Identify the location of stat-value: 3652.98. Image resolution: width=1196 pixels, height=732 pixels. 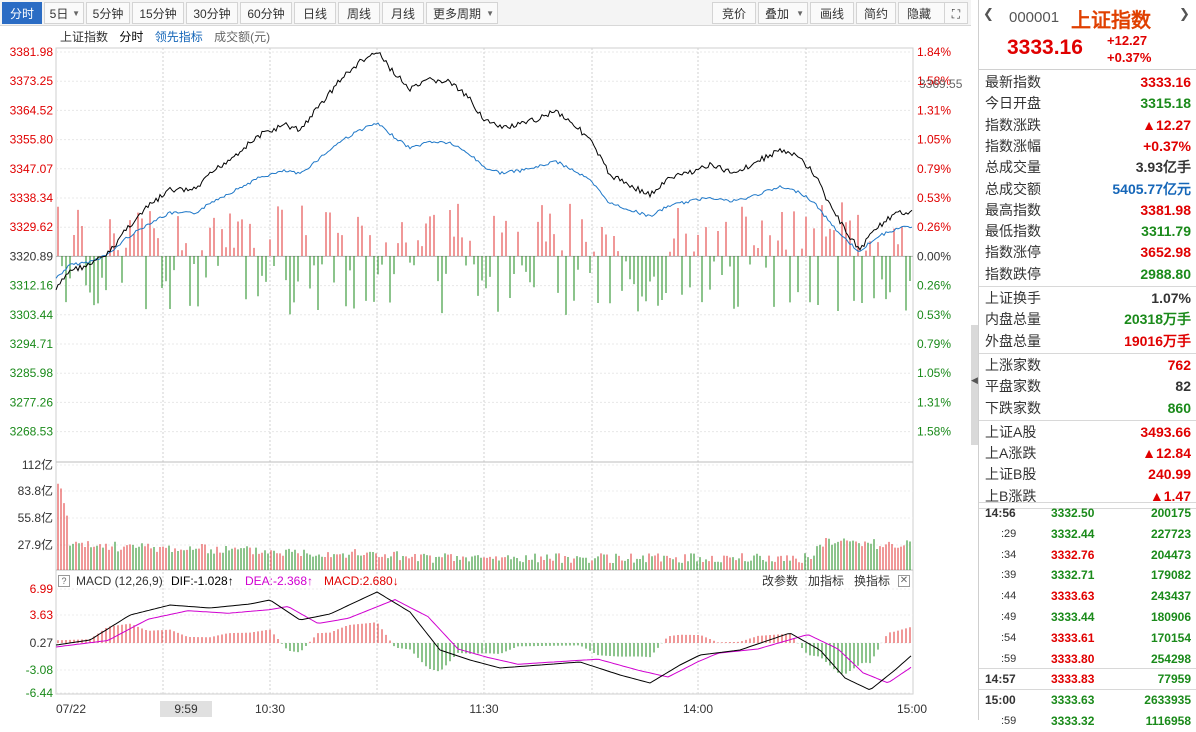
(1165, 252).